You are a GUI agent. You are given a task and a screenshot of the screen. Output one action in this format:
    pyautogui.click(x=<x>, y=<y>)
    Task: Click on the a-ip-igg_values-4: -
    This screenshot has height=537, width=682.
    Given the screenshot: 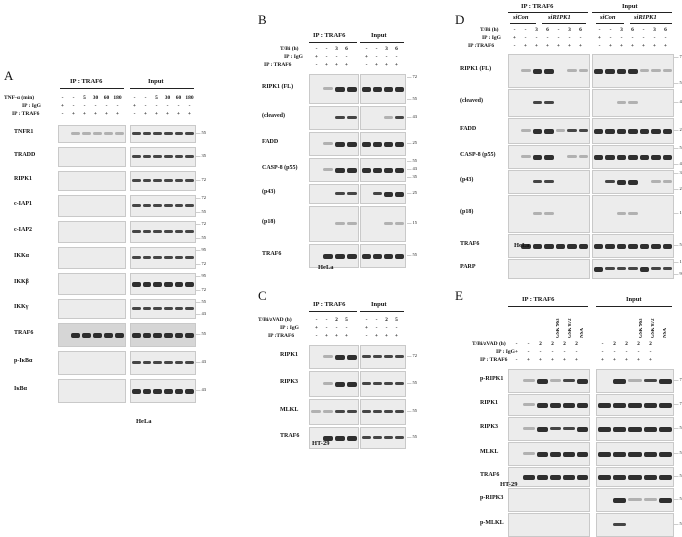 What is the action you would take?
    pyautogui.click(x=106, y=106)
    